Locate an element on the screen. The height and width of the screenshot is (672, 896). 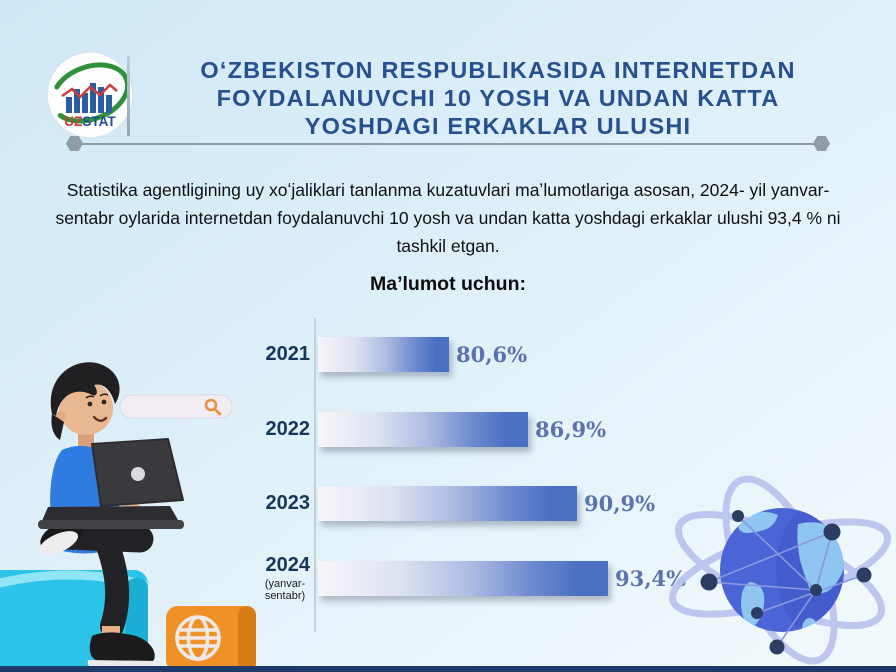
header-divider-line is located at coordinates (448, 144).